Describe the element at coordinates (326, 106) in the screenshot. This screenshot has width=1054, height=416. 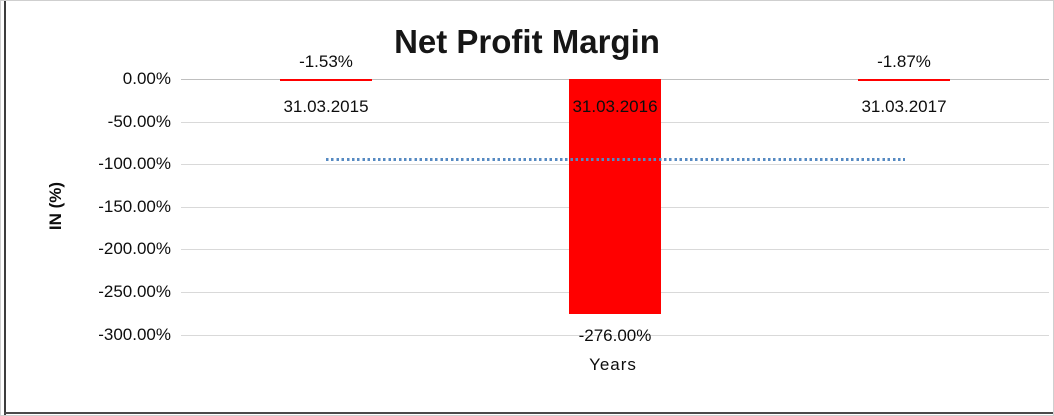
I see `category-label: 31.03.2015` at that location.